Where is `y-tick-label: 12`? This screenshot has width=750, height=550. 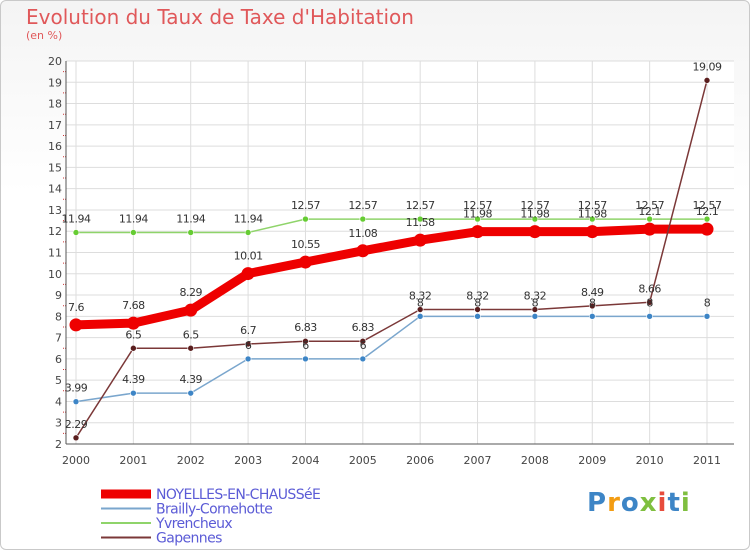 y-tick-label: 12 is located at coordinates (55, 231).